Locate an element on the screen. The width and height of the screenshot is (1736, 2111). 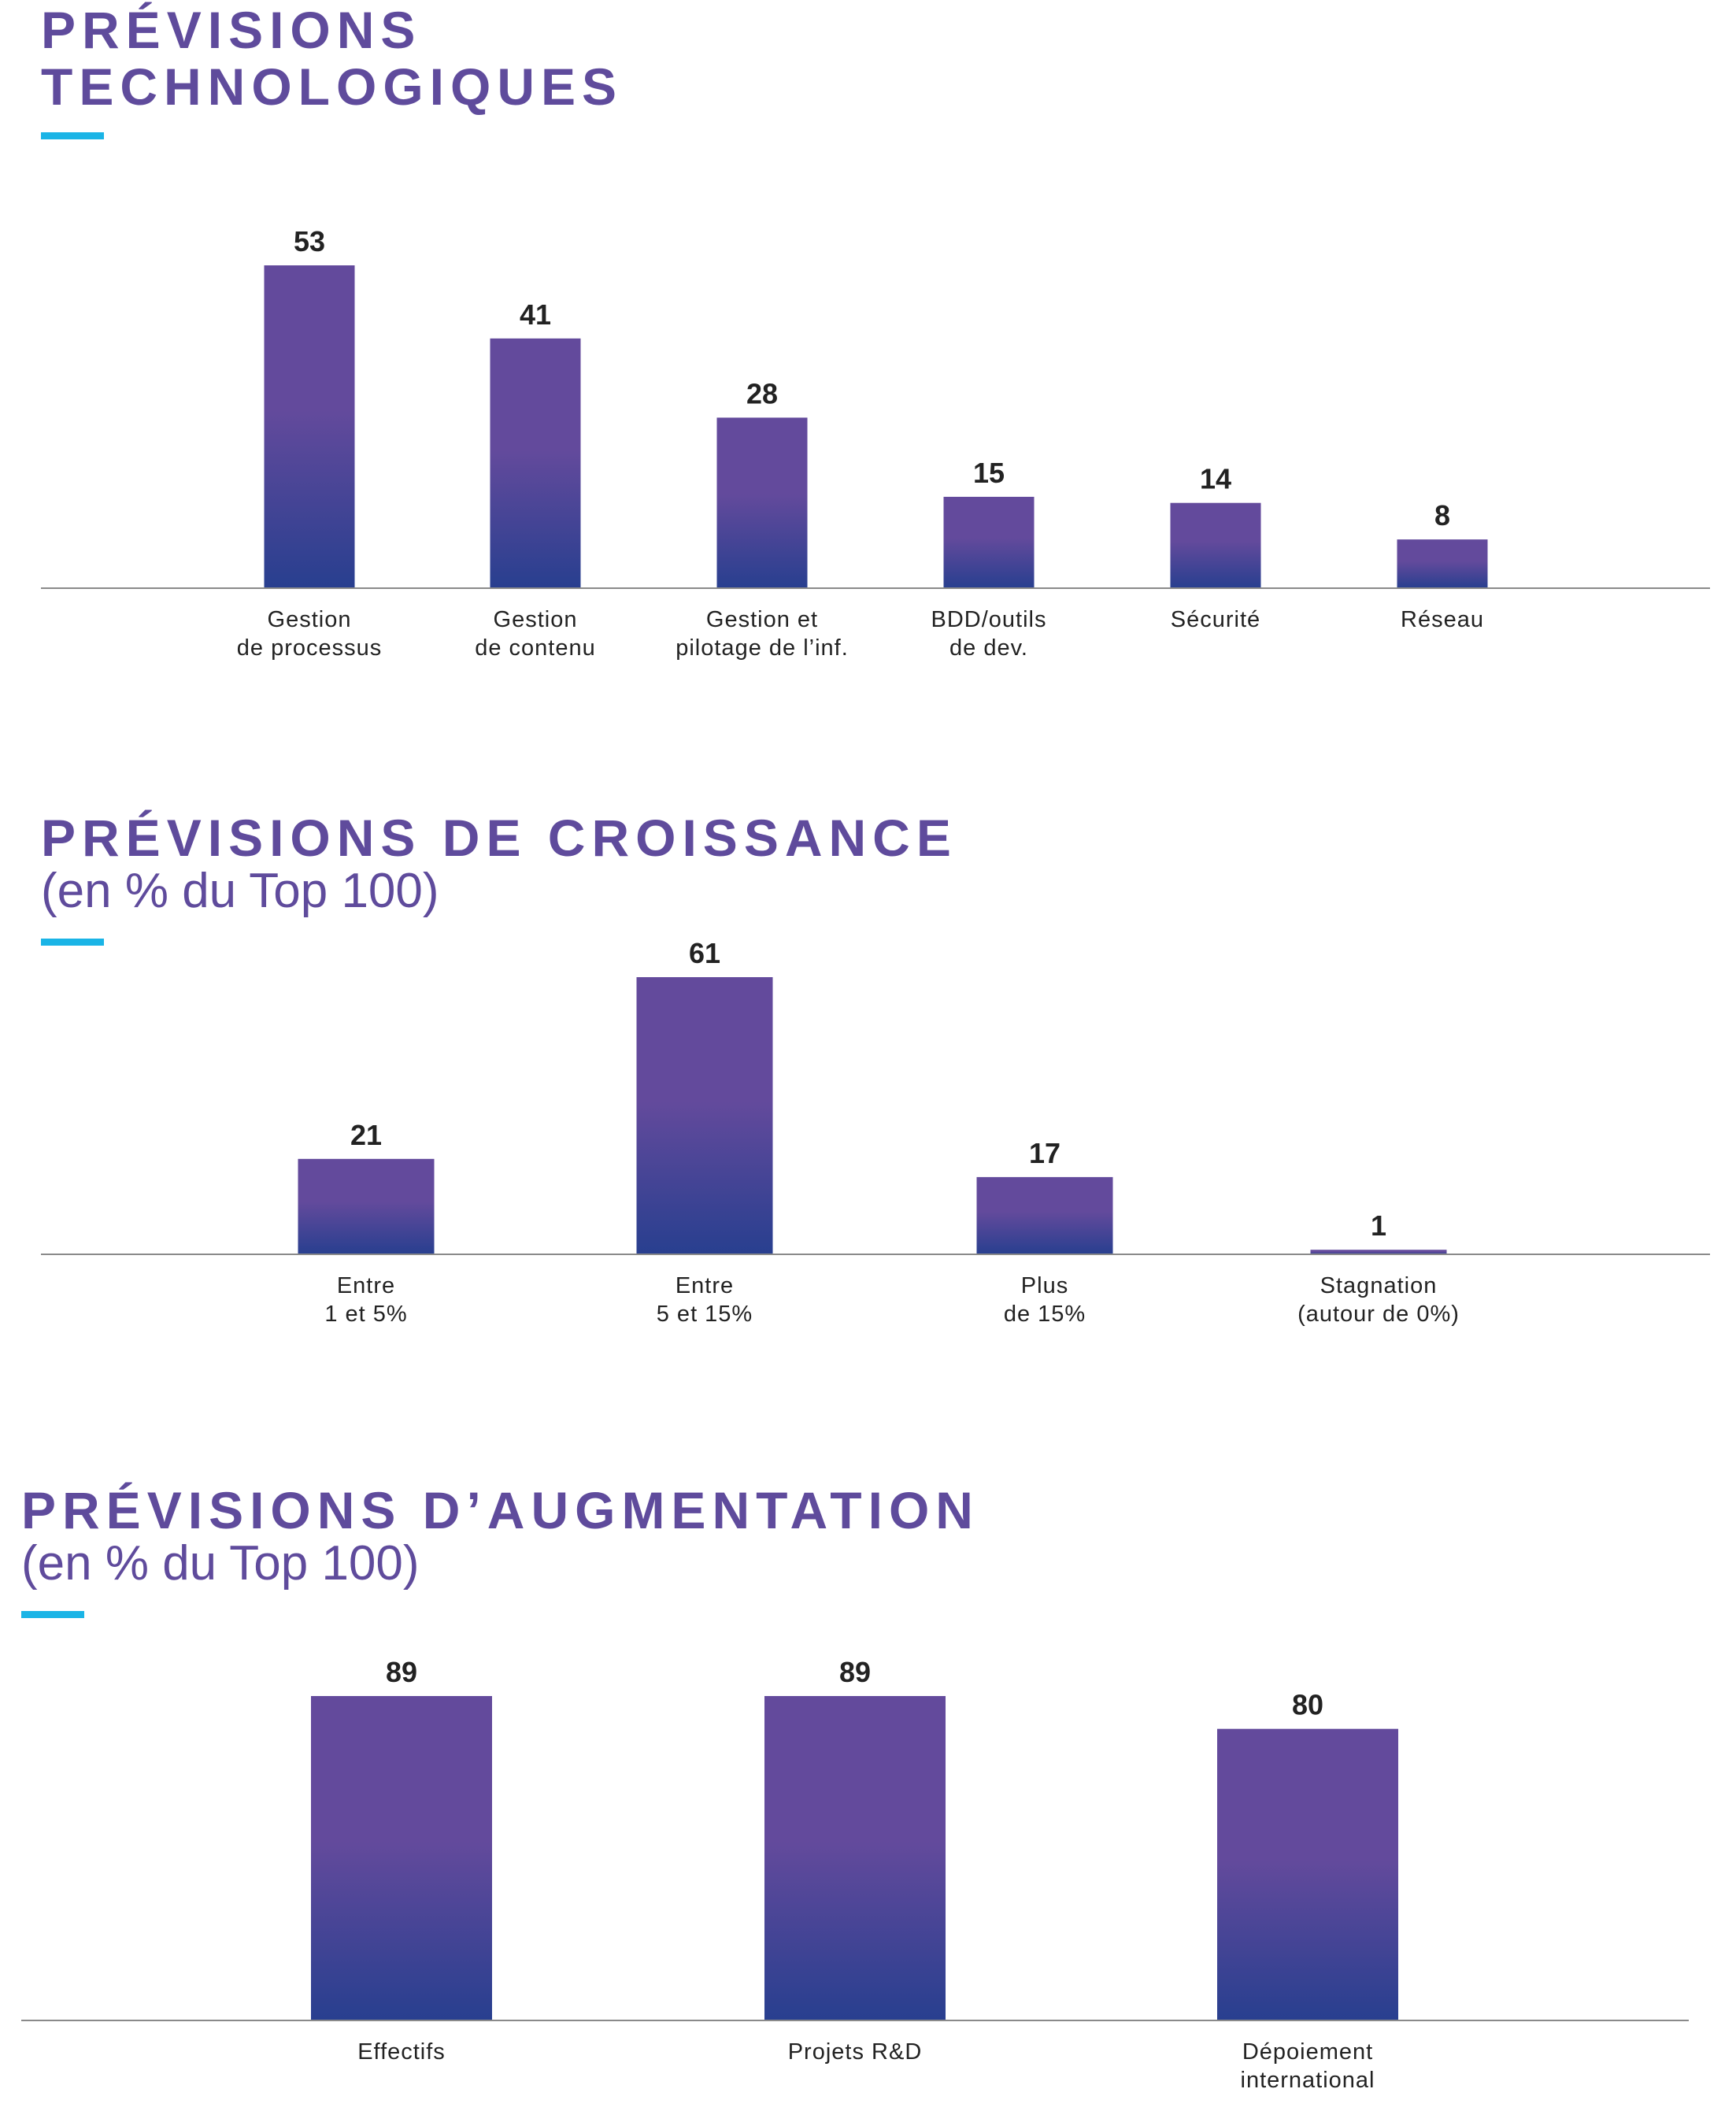
chart-1-category-label-4: BDD/outils de dev. is located at coordinates (989, 634).